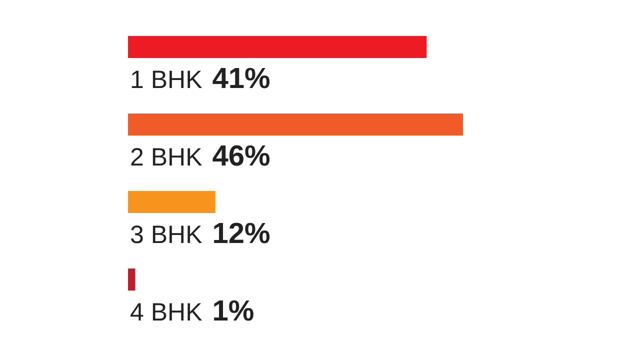 The height and width of the screenshot is (349, 629). Describe the element at coordinates (233, 312) in the screenshot. I see `data-label: 1%` at that location.